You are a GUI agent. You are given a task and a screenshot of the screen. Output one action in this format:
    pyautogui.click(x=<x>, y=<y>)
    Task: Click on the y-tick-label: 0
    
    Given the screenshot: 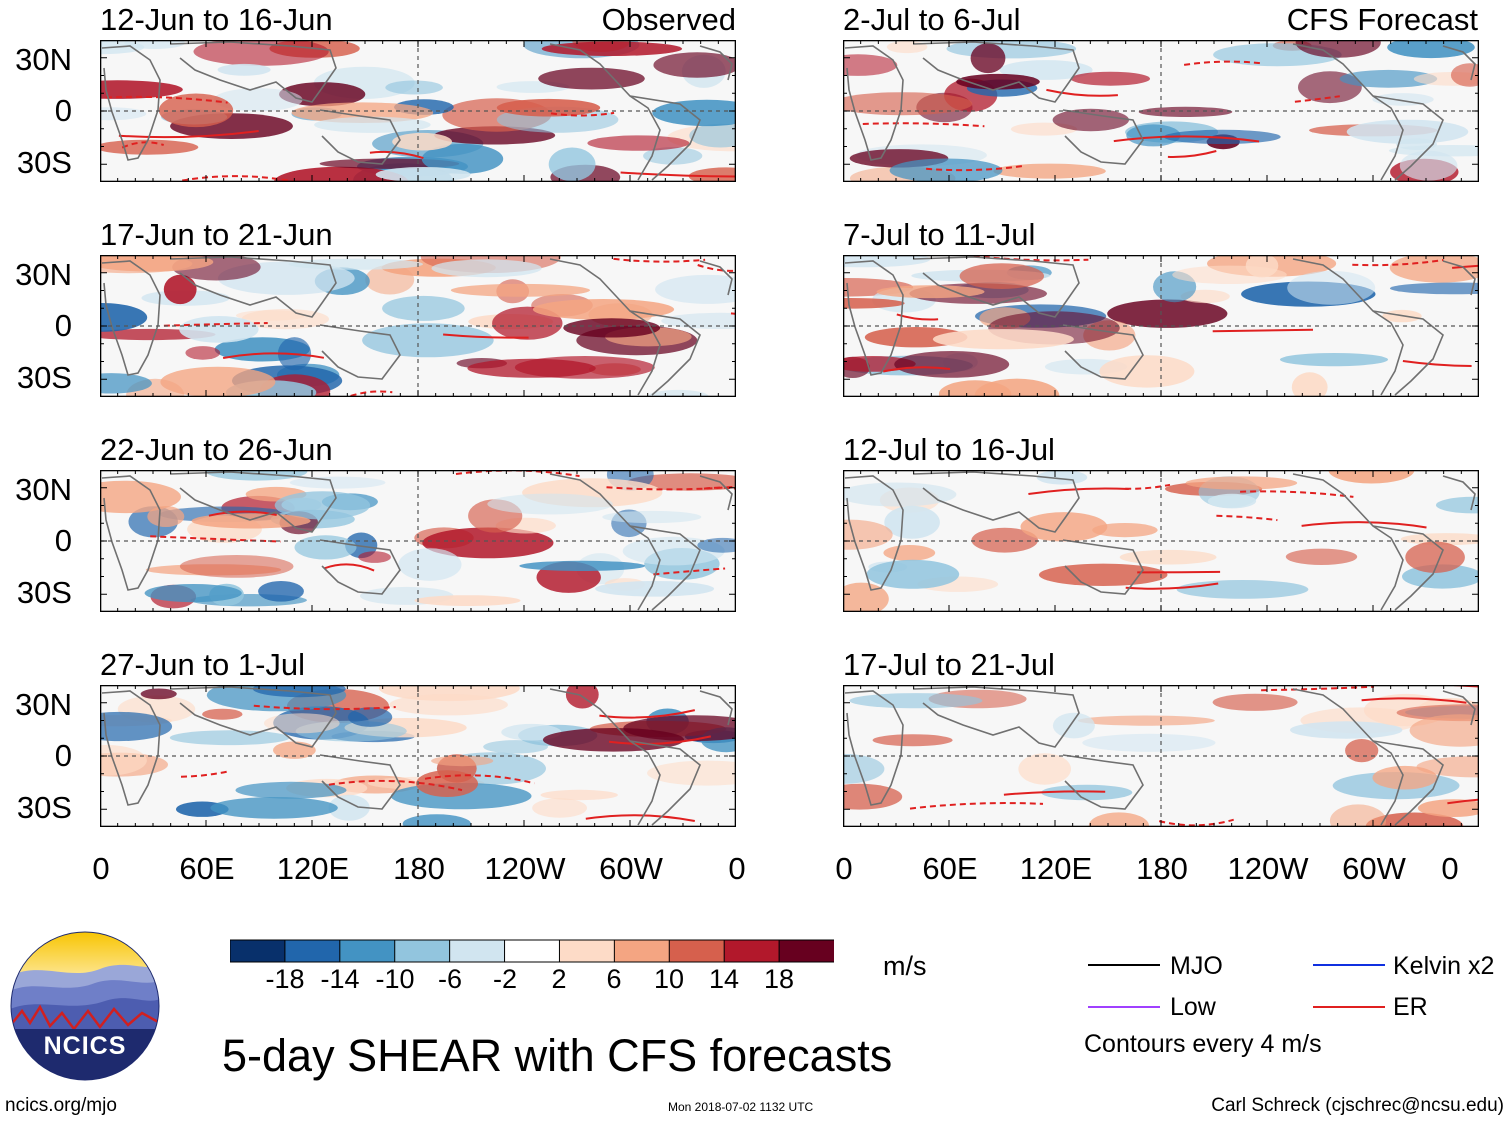 What is the action you would take?
    pyautogui.click(x=63, y=110)
    